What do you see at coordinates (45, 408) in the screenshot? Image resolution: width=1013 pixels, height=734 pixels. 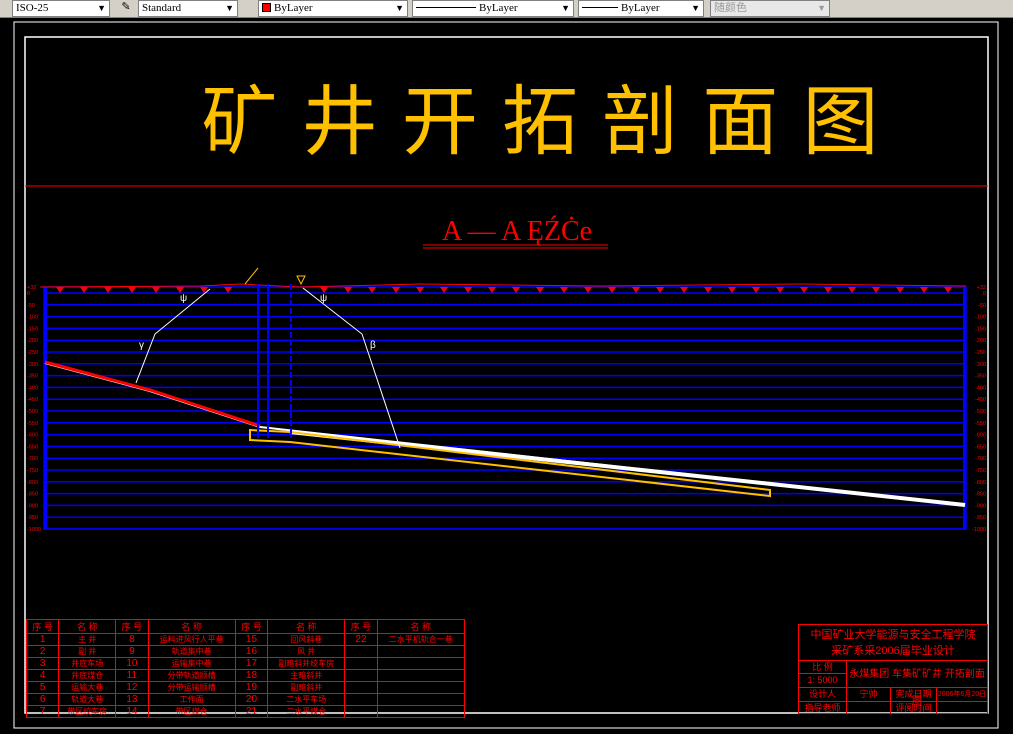 I see `left-axis-bar` at bounding box center [45, 408].